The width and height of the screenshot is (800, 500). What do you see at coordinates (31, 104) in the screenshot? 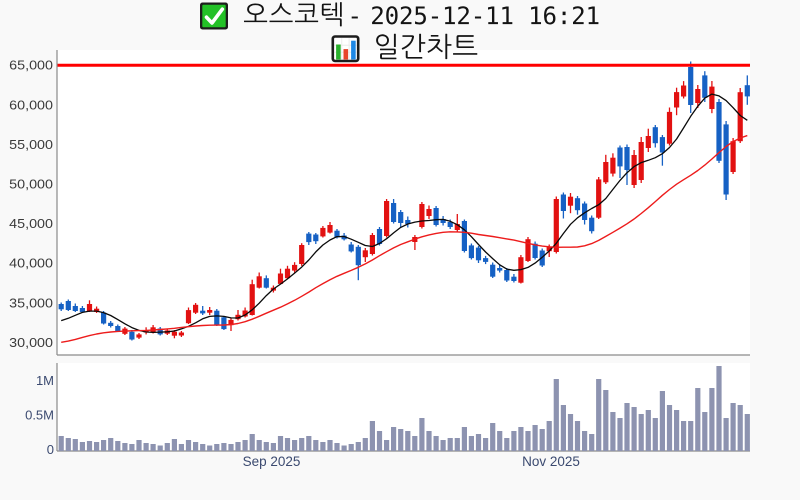
I see `svg-text: 60,000` at bounding box center [31, 104].